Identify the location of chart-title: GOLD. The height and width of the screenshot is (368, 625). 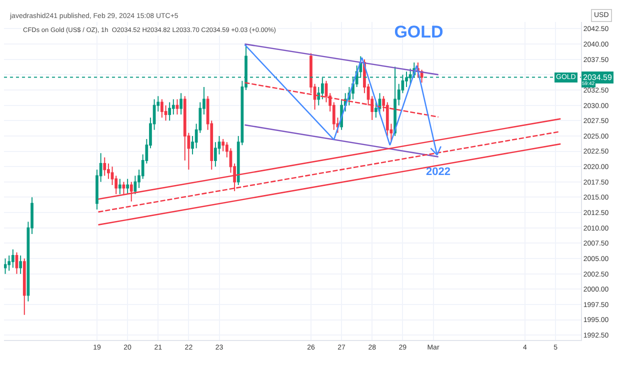
(419, 32).